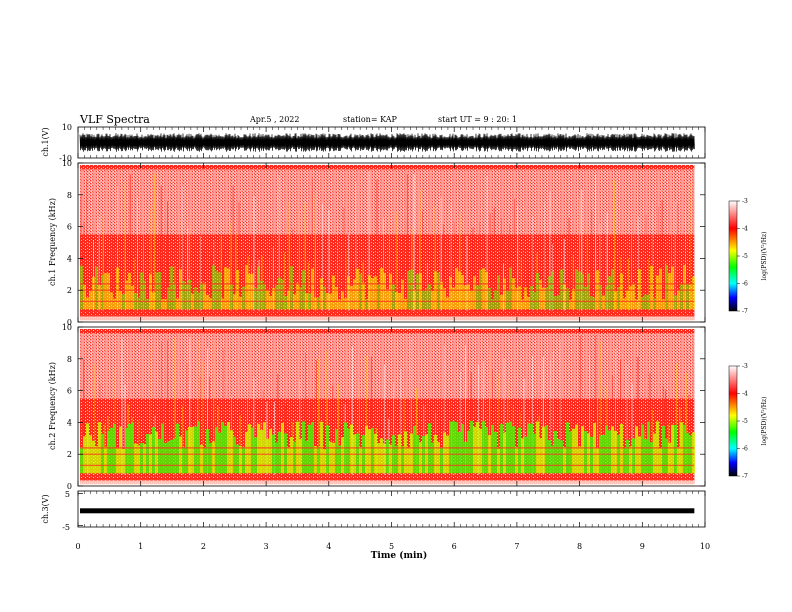  What do you see at coordinates (203, 546) in the screenshot?
I see `xtick-label: 2` at bounding box center [203, 546].